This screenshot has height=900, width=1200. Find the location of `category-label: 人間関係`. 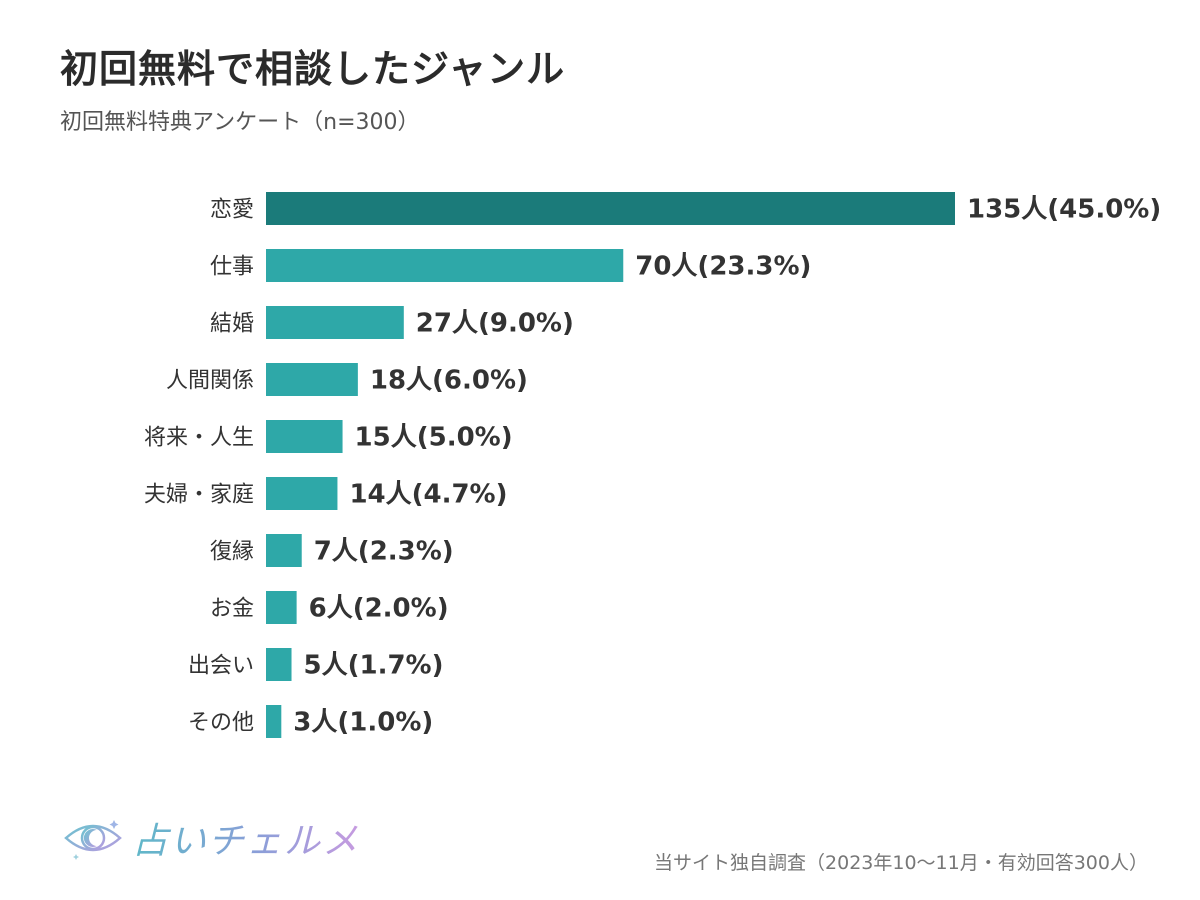

category-label: 人間関係 is located at coordinates (210, 381).